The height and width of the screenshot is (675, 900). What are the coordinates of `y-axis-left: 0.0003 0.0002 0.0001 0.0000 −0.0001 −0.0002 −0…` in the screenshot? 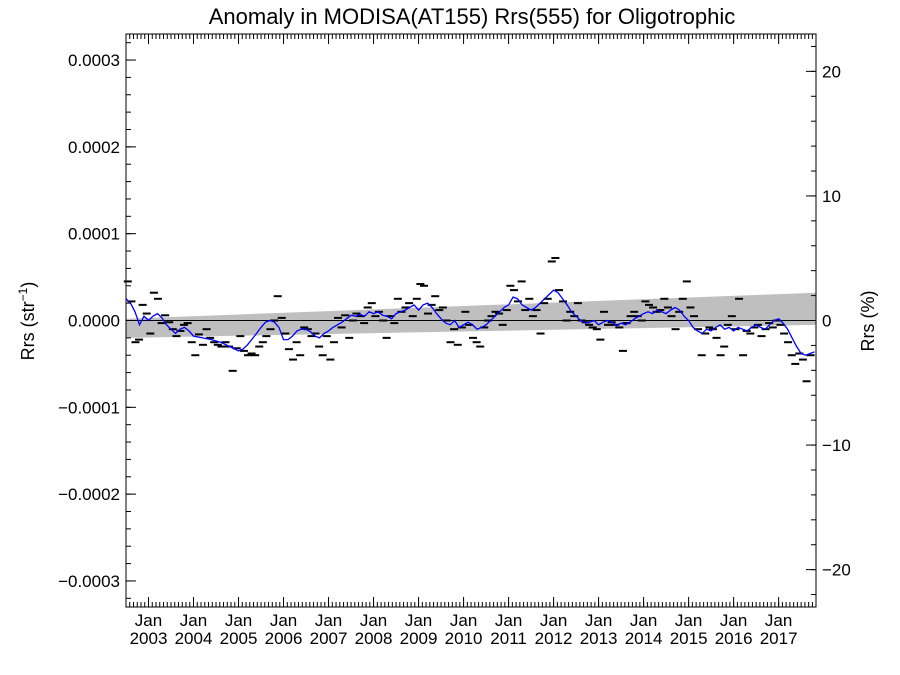 It's located at (97, 320).